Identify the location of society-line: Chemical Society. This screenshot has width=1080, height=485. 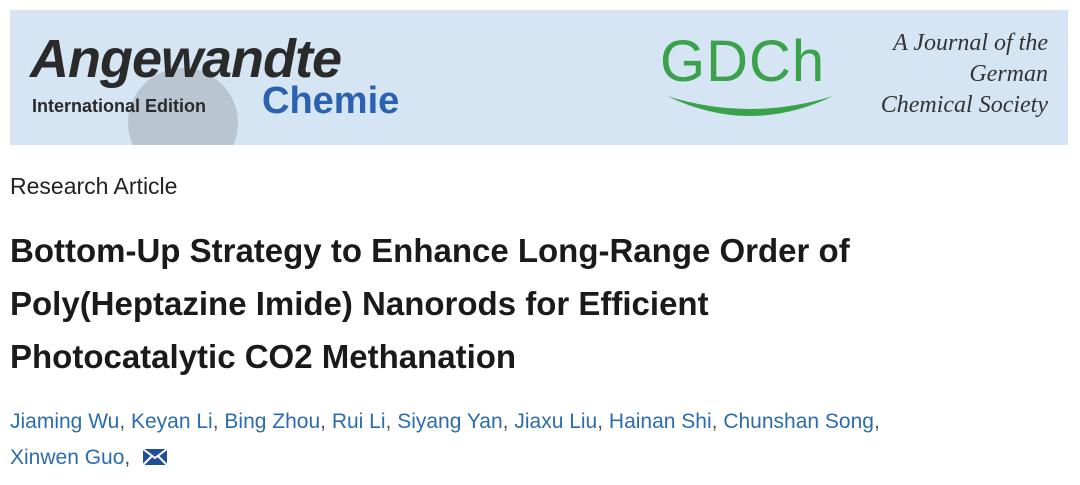
(964, 105).